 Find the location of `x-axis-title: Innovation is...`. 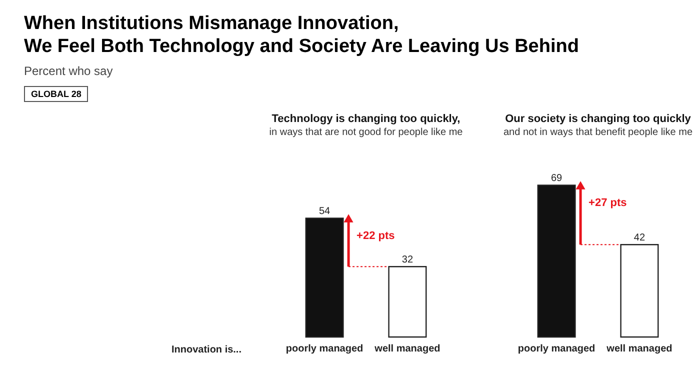

x-axis-title: Innovation is... is located at coordinates (206, 350).